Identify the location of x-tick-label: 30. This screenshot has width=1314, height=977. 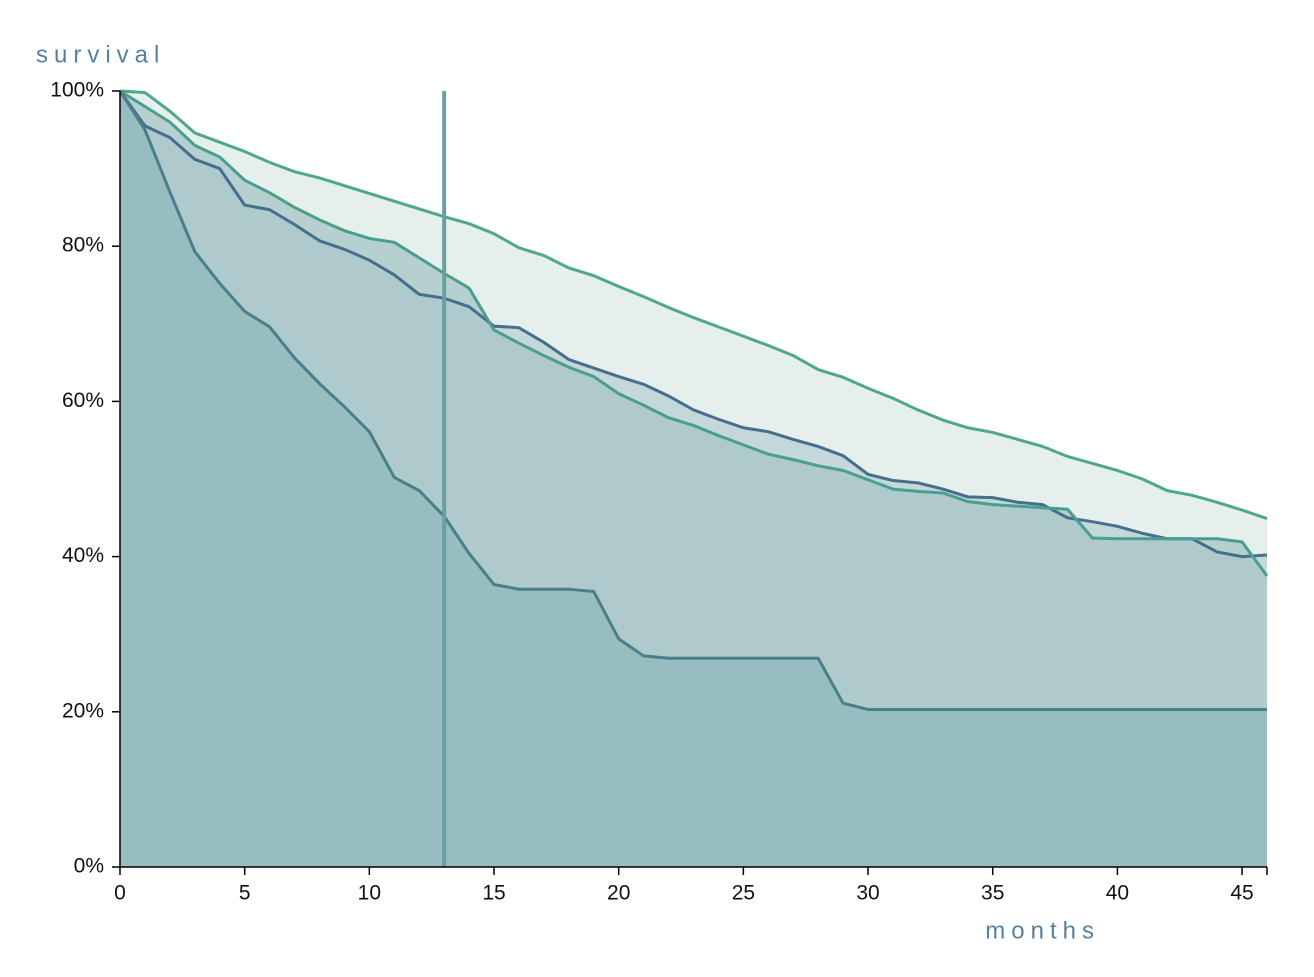
(867, 893).